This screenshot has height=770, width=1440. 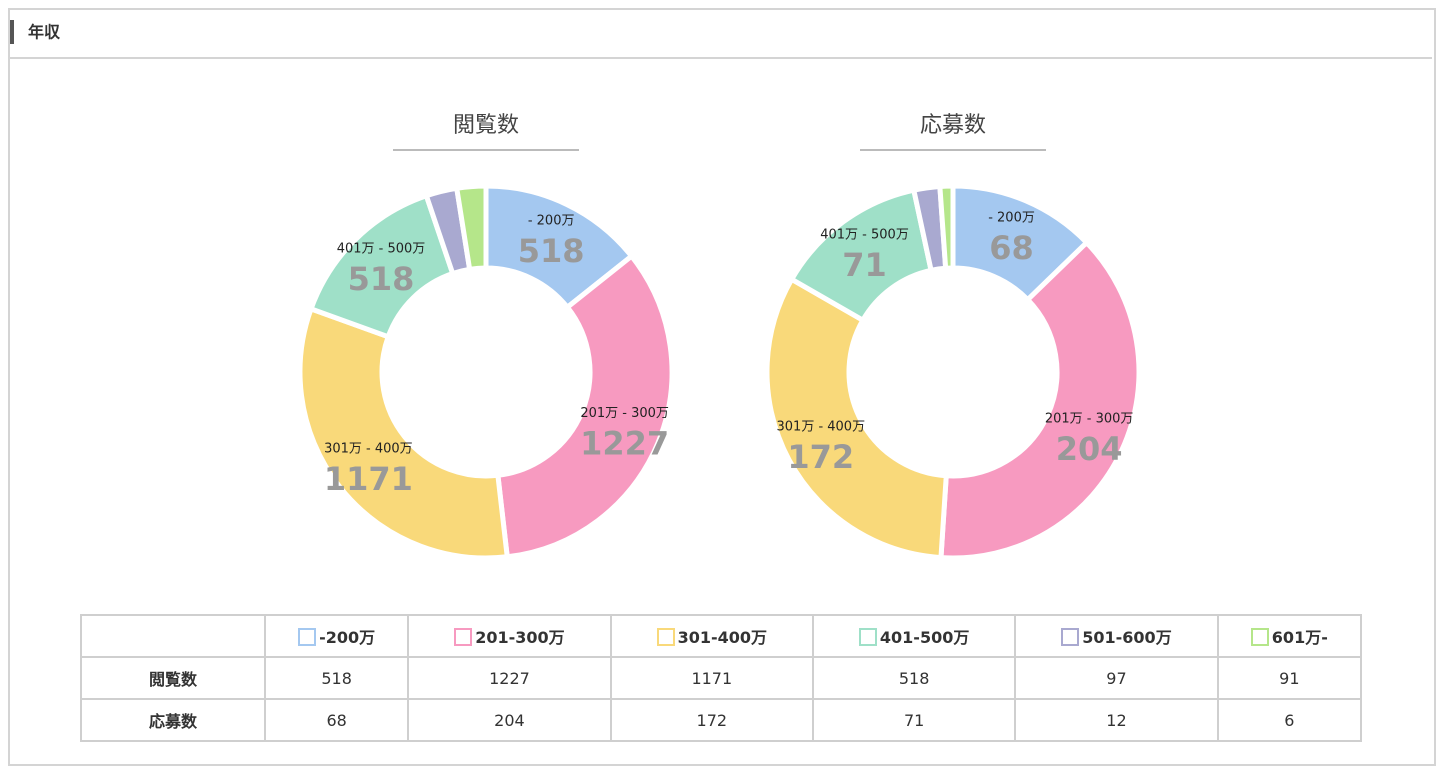 I want to click on table-cell: 6, so click(x=1289, y=720).